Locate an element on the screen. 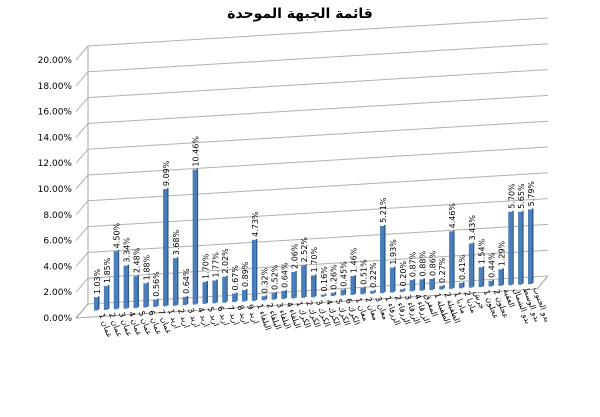 This screenshot has width=600, height=417. data-label: 1.88% is located at coordinates (146, 267).